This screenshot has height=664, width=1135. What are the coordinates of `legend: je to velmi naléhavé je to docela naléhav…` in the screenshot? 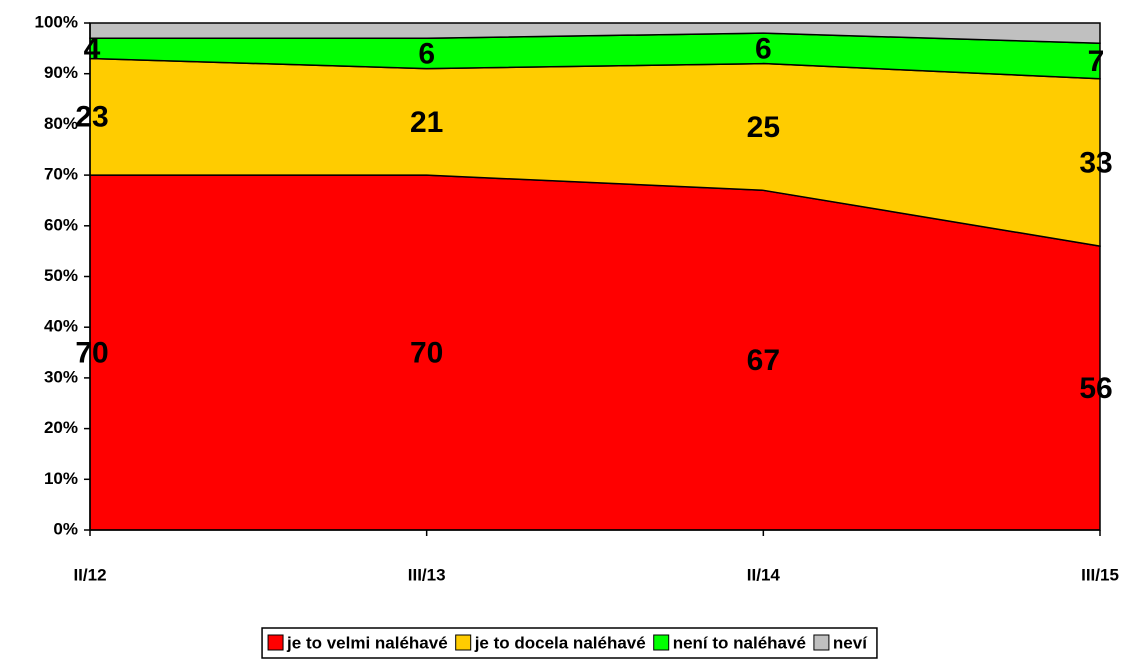 It's located at (569, 643).